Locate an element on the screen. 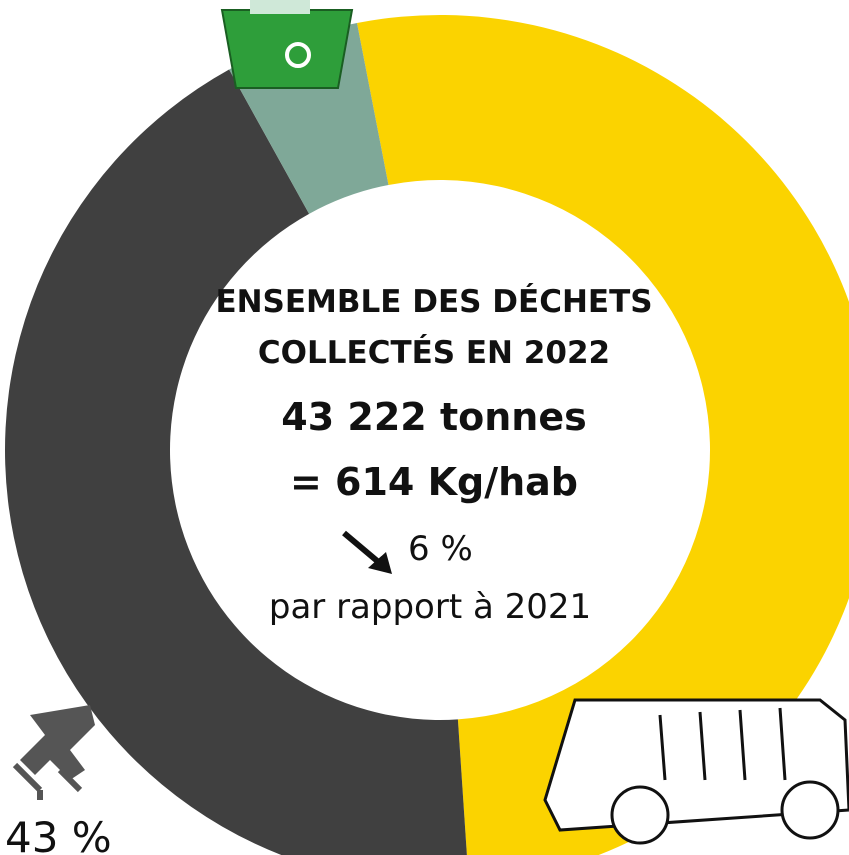 Image resolution: width=849 pixels, height=855 pixels. per-capita: = 614 Kg/hab is located at coordinates (434, 482).